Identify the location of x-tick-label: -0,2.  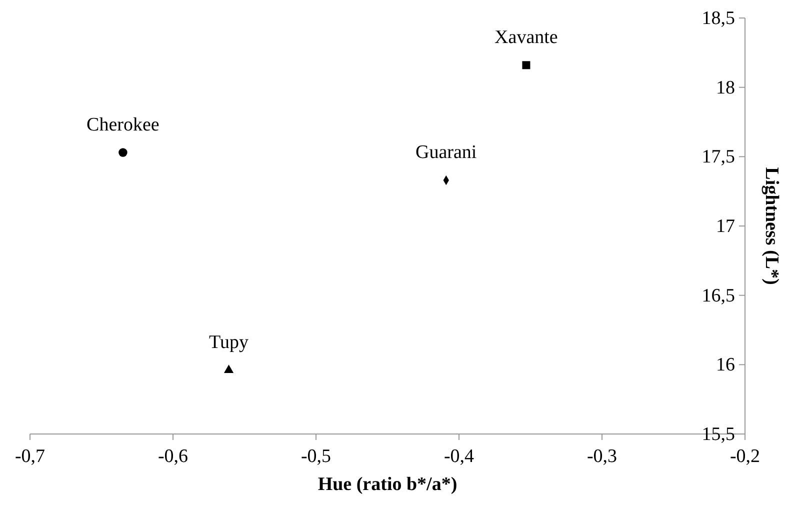
(745, 456).